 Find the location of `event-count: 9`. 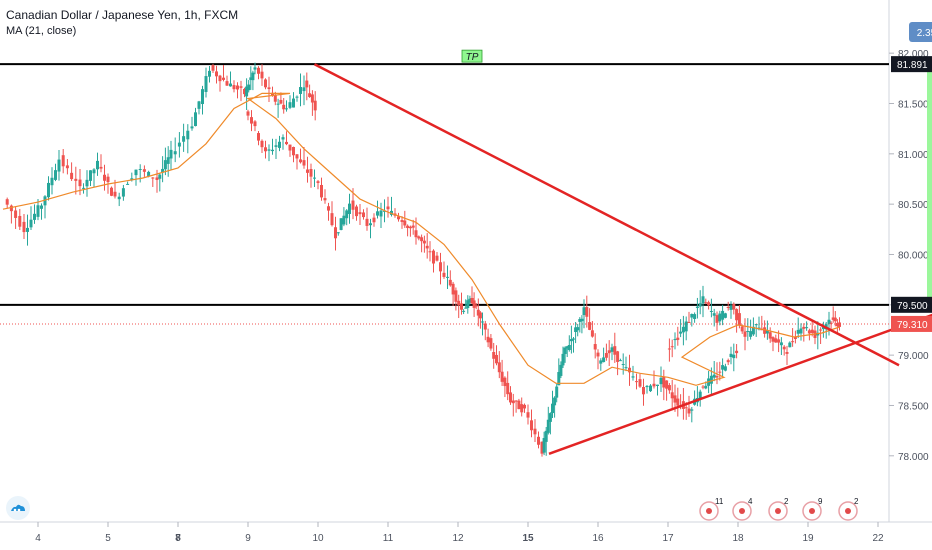

event-count: 9 is located at coordinates (820, 501).